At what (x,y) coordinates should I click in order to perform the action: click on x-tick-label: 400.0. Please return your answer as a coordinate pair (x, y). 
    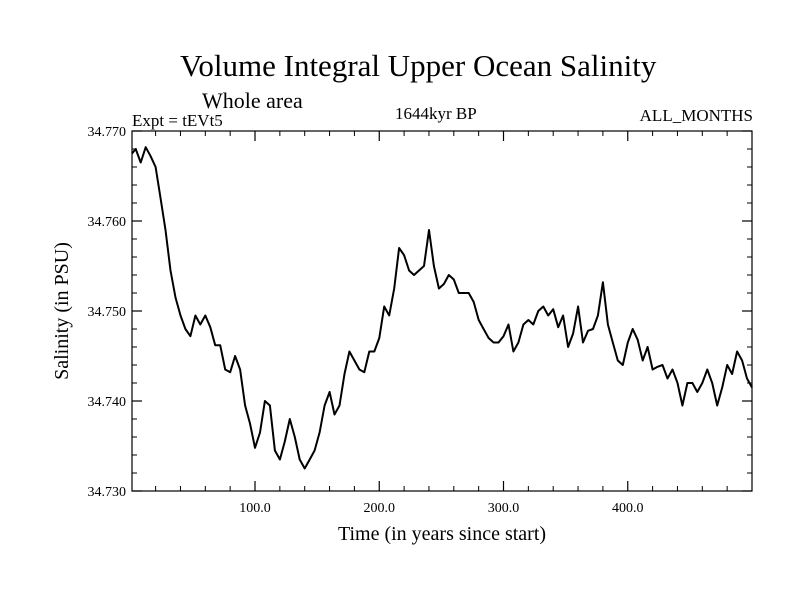
    Looking at the image, I should click on (628, 508).